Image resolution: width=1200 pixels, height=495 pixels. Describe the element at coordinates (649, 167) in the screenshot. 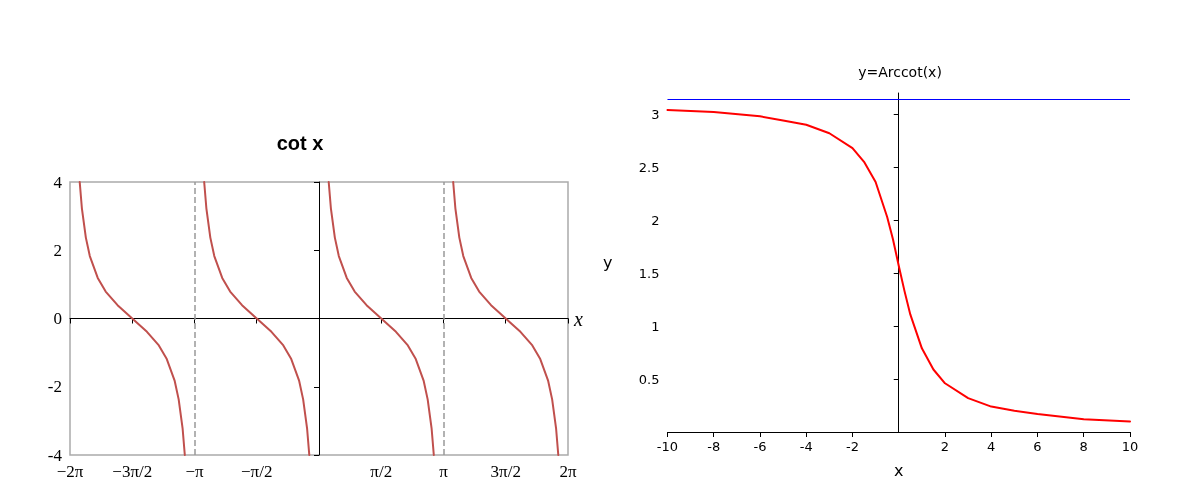

I see `y-tick-label: 2.5` at that location.